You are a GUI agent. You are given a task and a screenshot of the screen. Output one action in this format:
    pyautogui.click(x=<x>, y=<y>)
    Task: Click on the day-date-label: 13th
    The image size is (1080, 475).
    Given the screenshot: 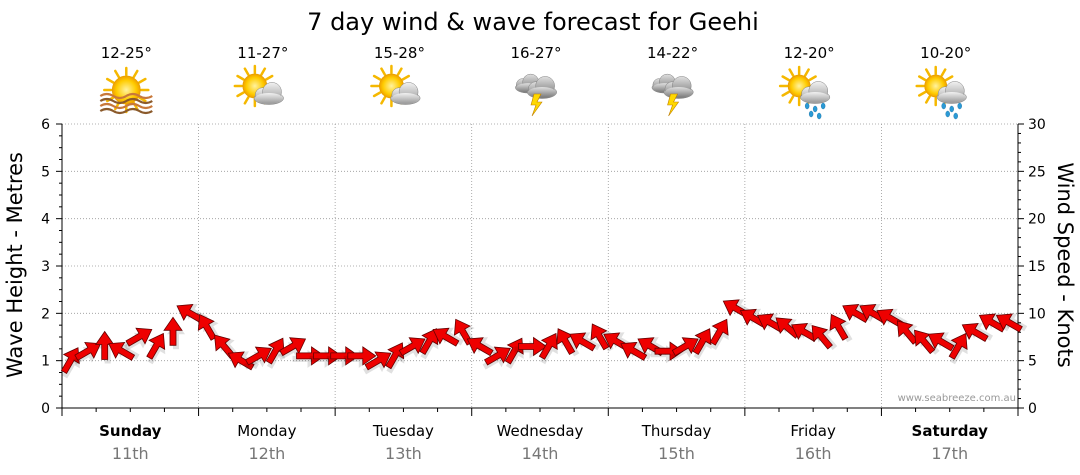 What is the action you would take?
    pyautogui.click(x=403, y=453)
    